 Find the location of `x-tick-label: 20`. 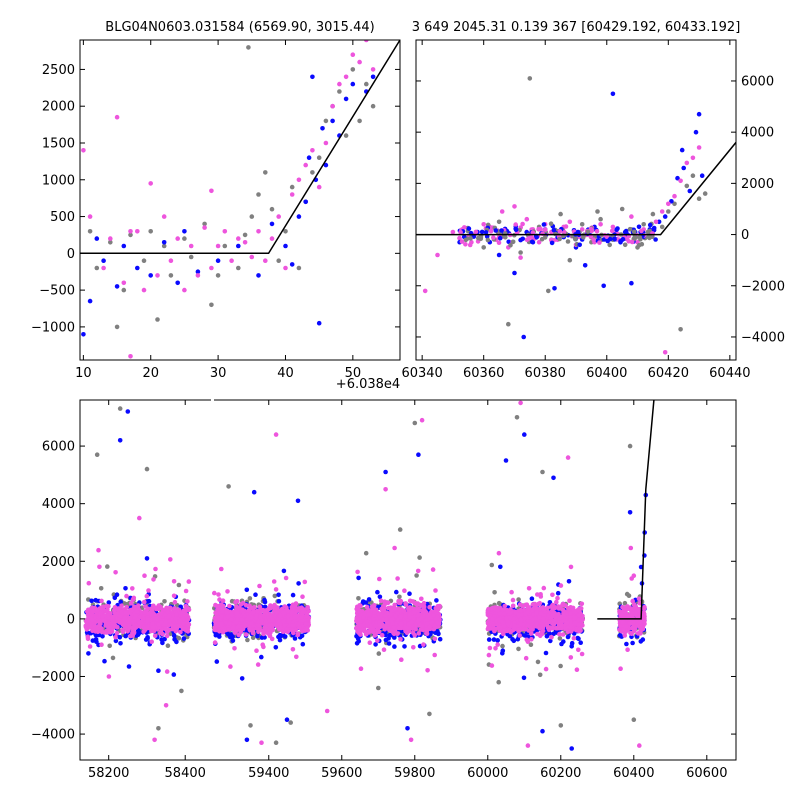

x-tick-label: 20 is located at coordinates (150, 373).